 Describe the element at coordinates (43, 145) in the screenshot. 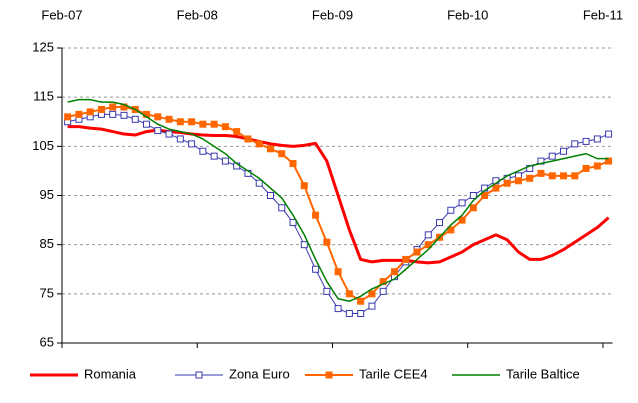

I see `y-tick-label: 105` at that location.